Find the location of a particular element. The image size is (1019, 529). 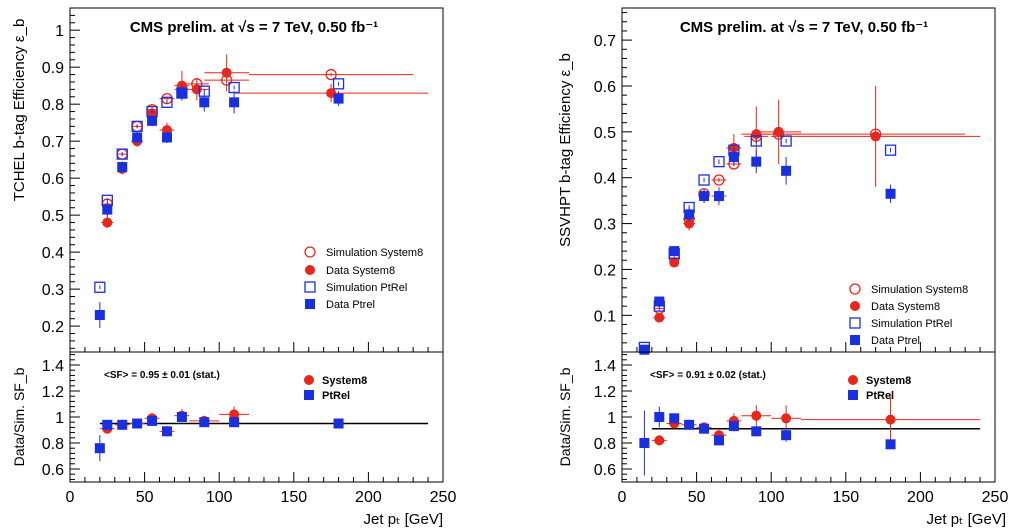

y-tick-label: 0.9 is located at coordinates (53, 68).